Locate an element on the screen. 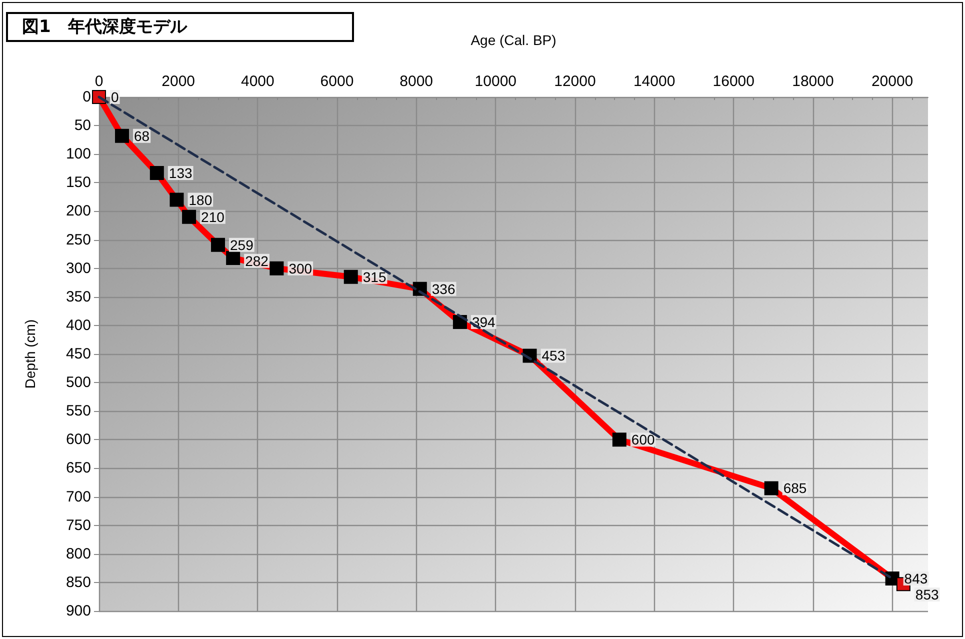 This screenshot has height=639, width=965. chart-title: 図1 年代深度モデル is located at coordinates (180, 27).